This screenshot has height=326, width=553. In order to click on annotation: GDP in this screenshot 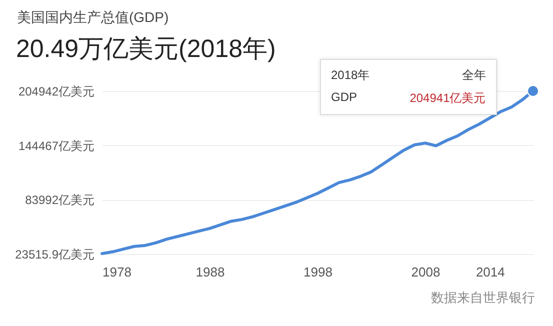, I will do `click(344, 98)`.